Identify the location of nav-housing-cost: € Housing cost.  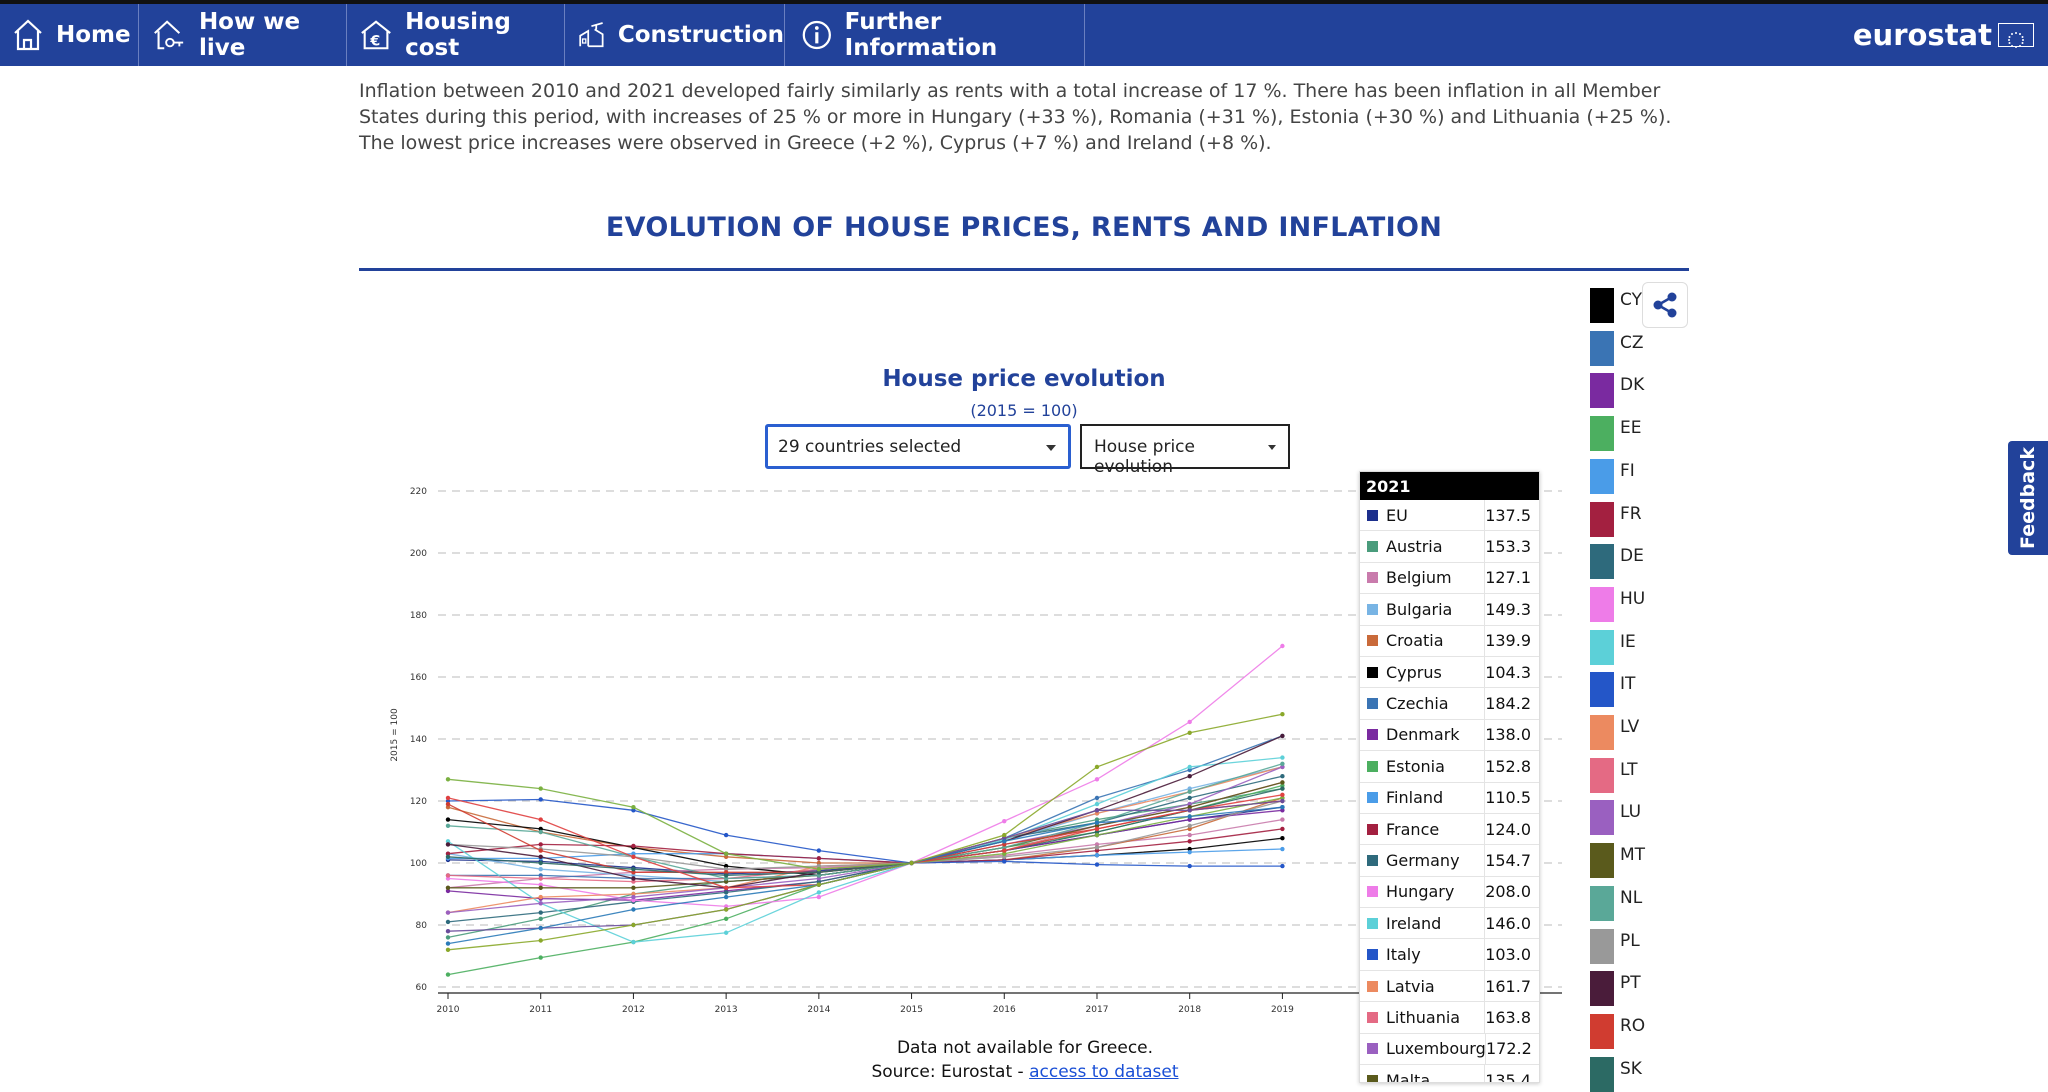
(456, 35).